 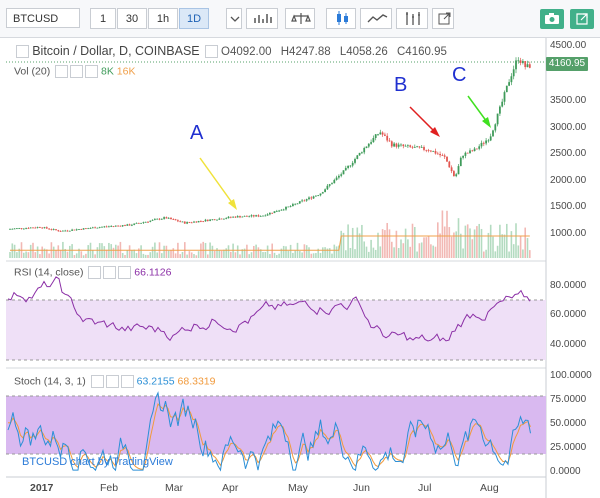 What do you see at coordinates (568, 180) in the screenshot?
I see `price-tick: 2000.00` at bounding box center [568, 180].